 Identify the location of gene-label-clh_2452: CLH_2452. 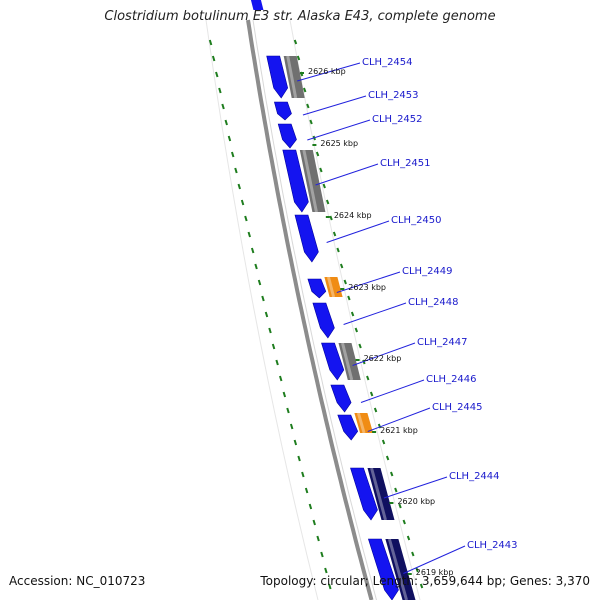
(397, 119).